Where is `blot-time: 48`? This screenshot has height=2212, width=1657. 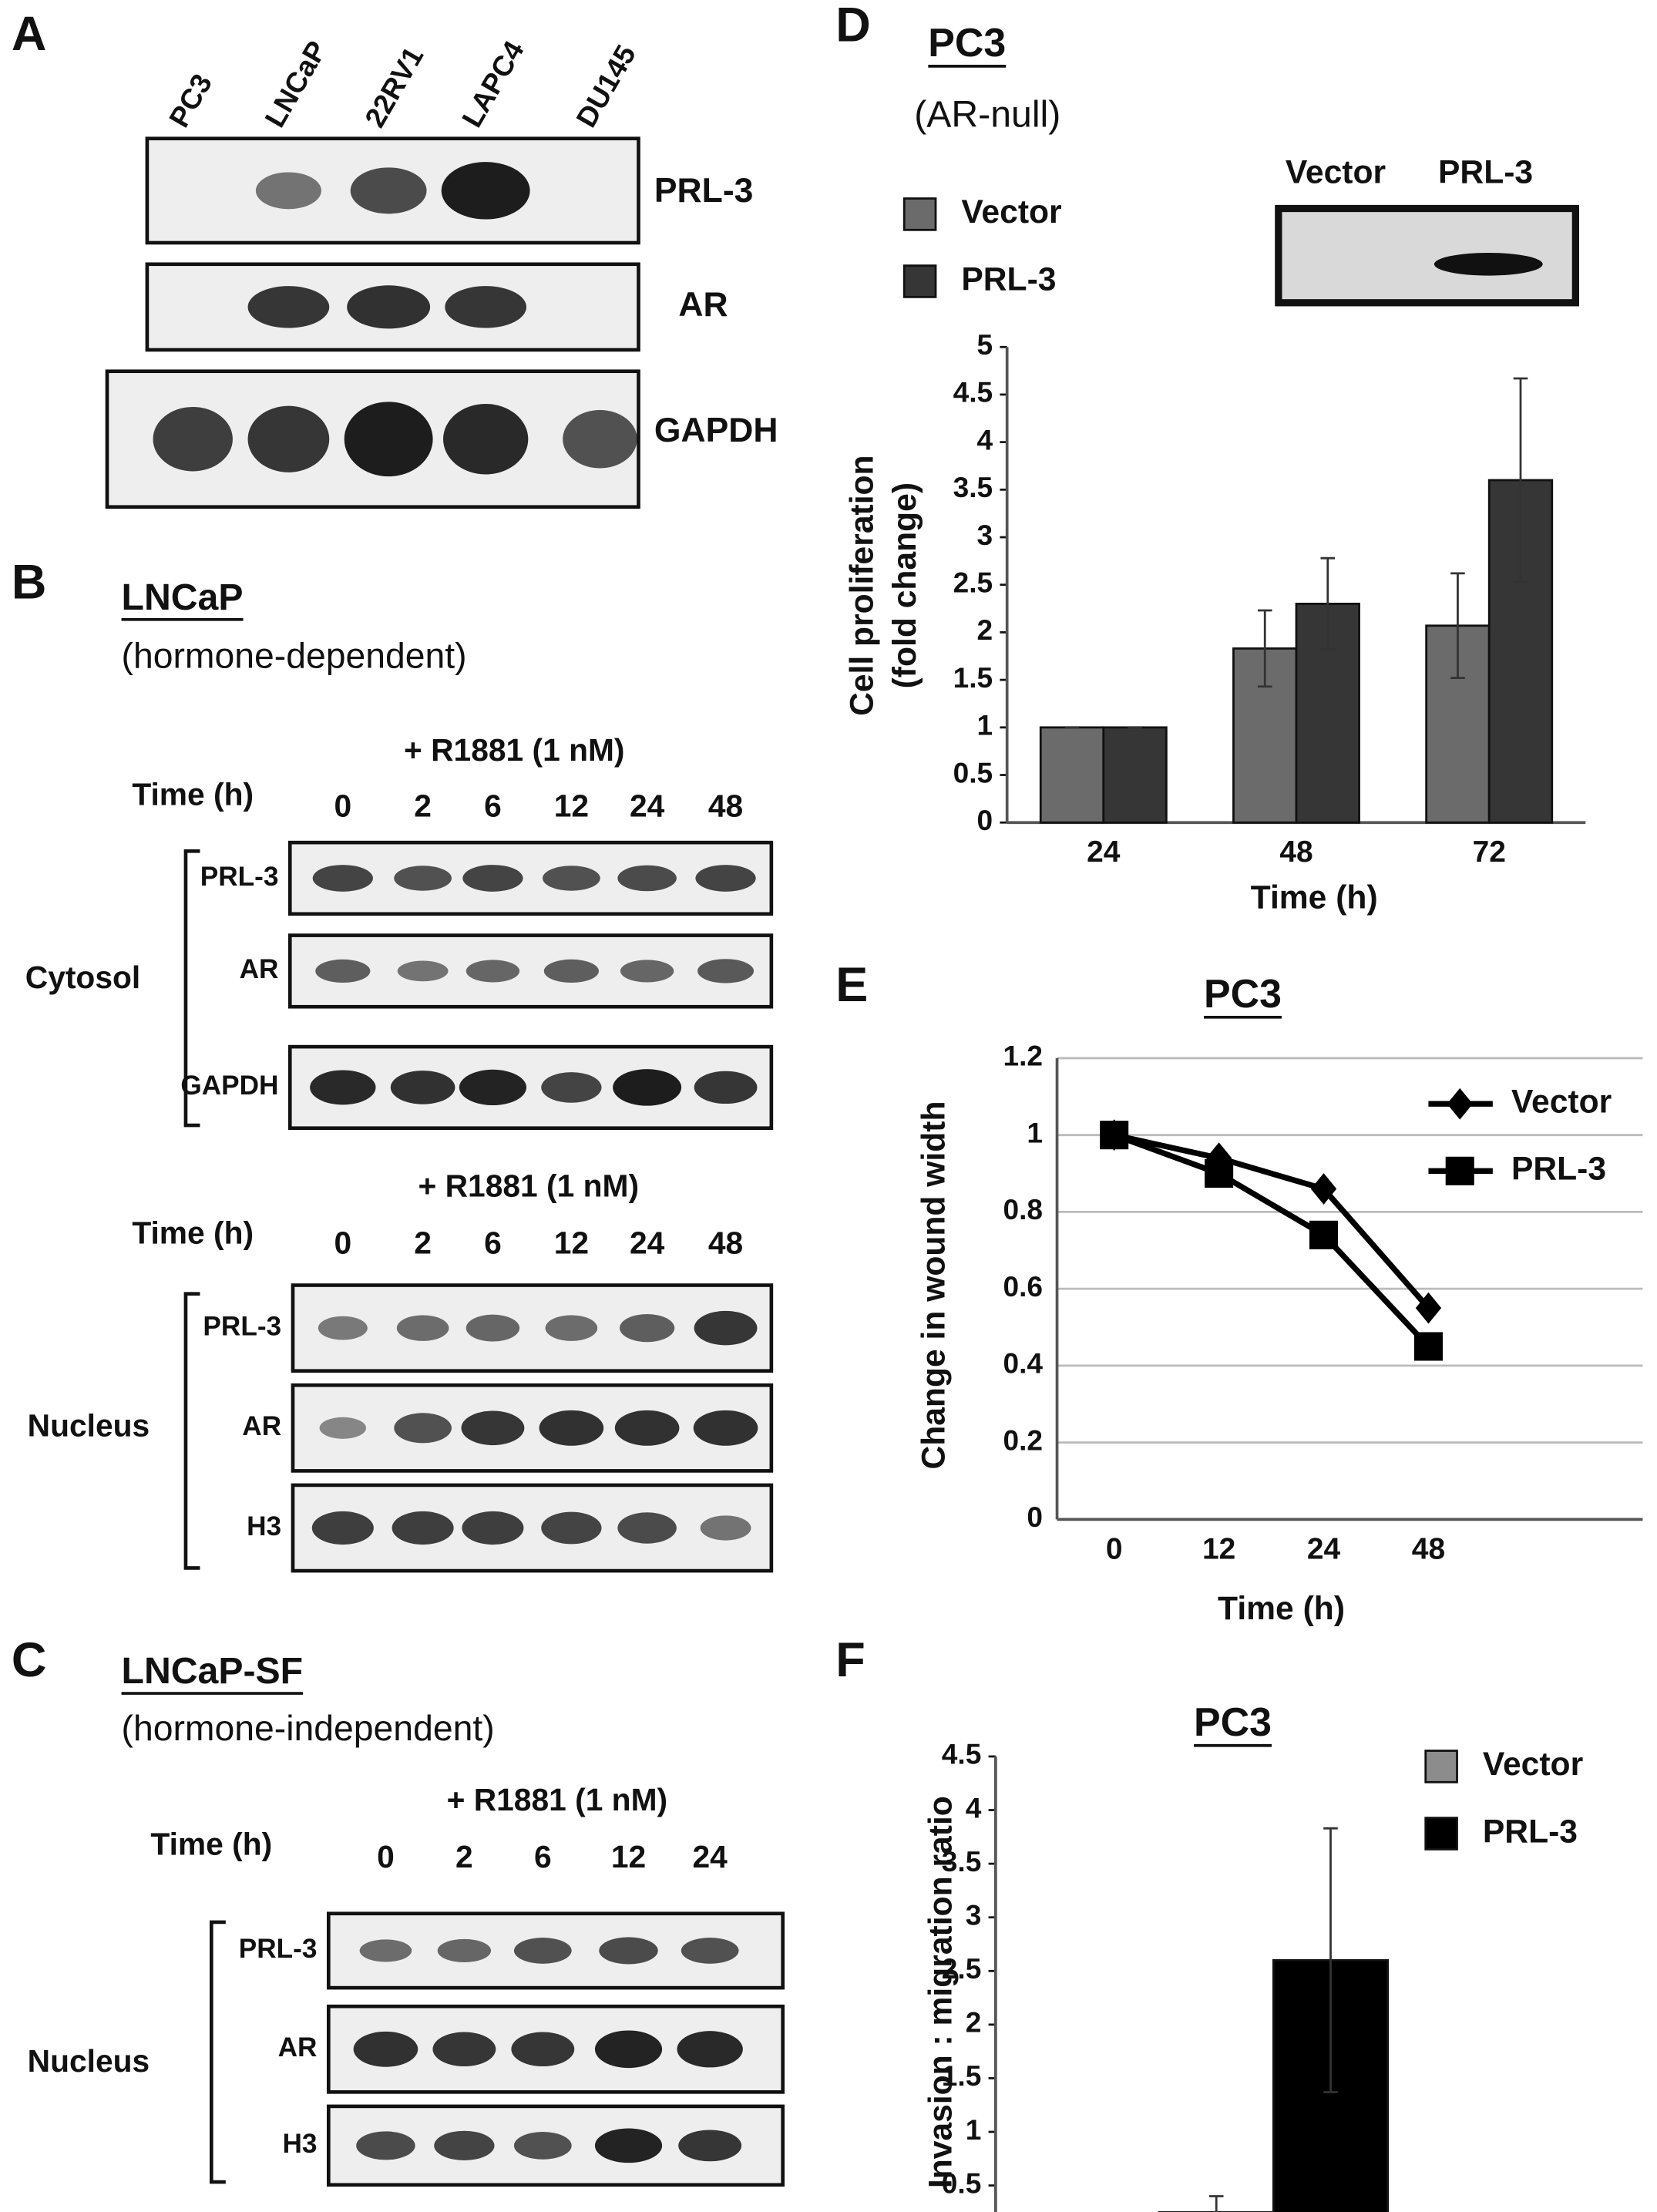
blot-time: 48 is located at coordinates (726, 1242).